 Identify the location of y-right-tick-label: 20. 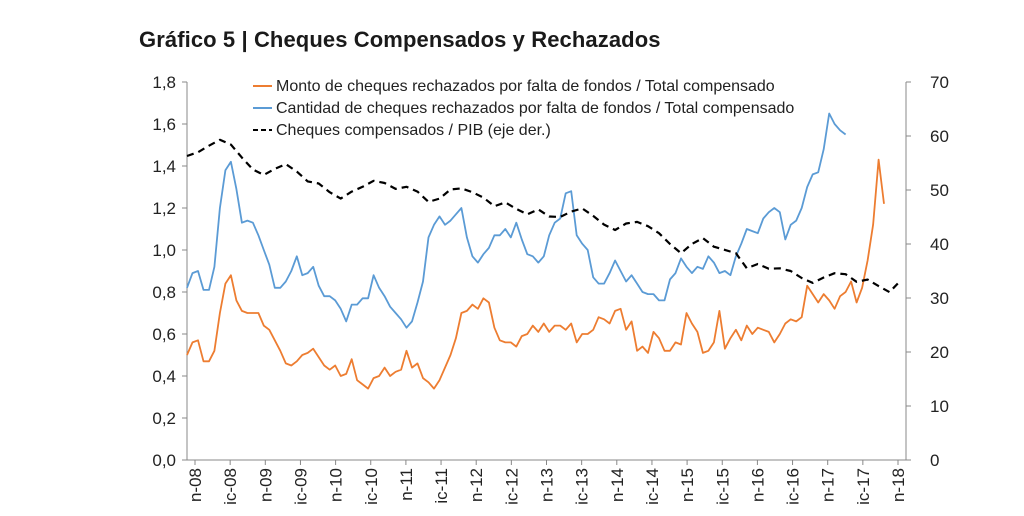
(939, 352).